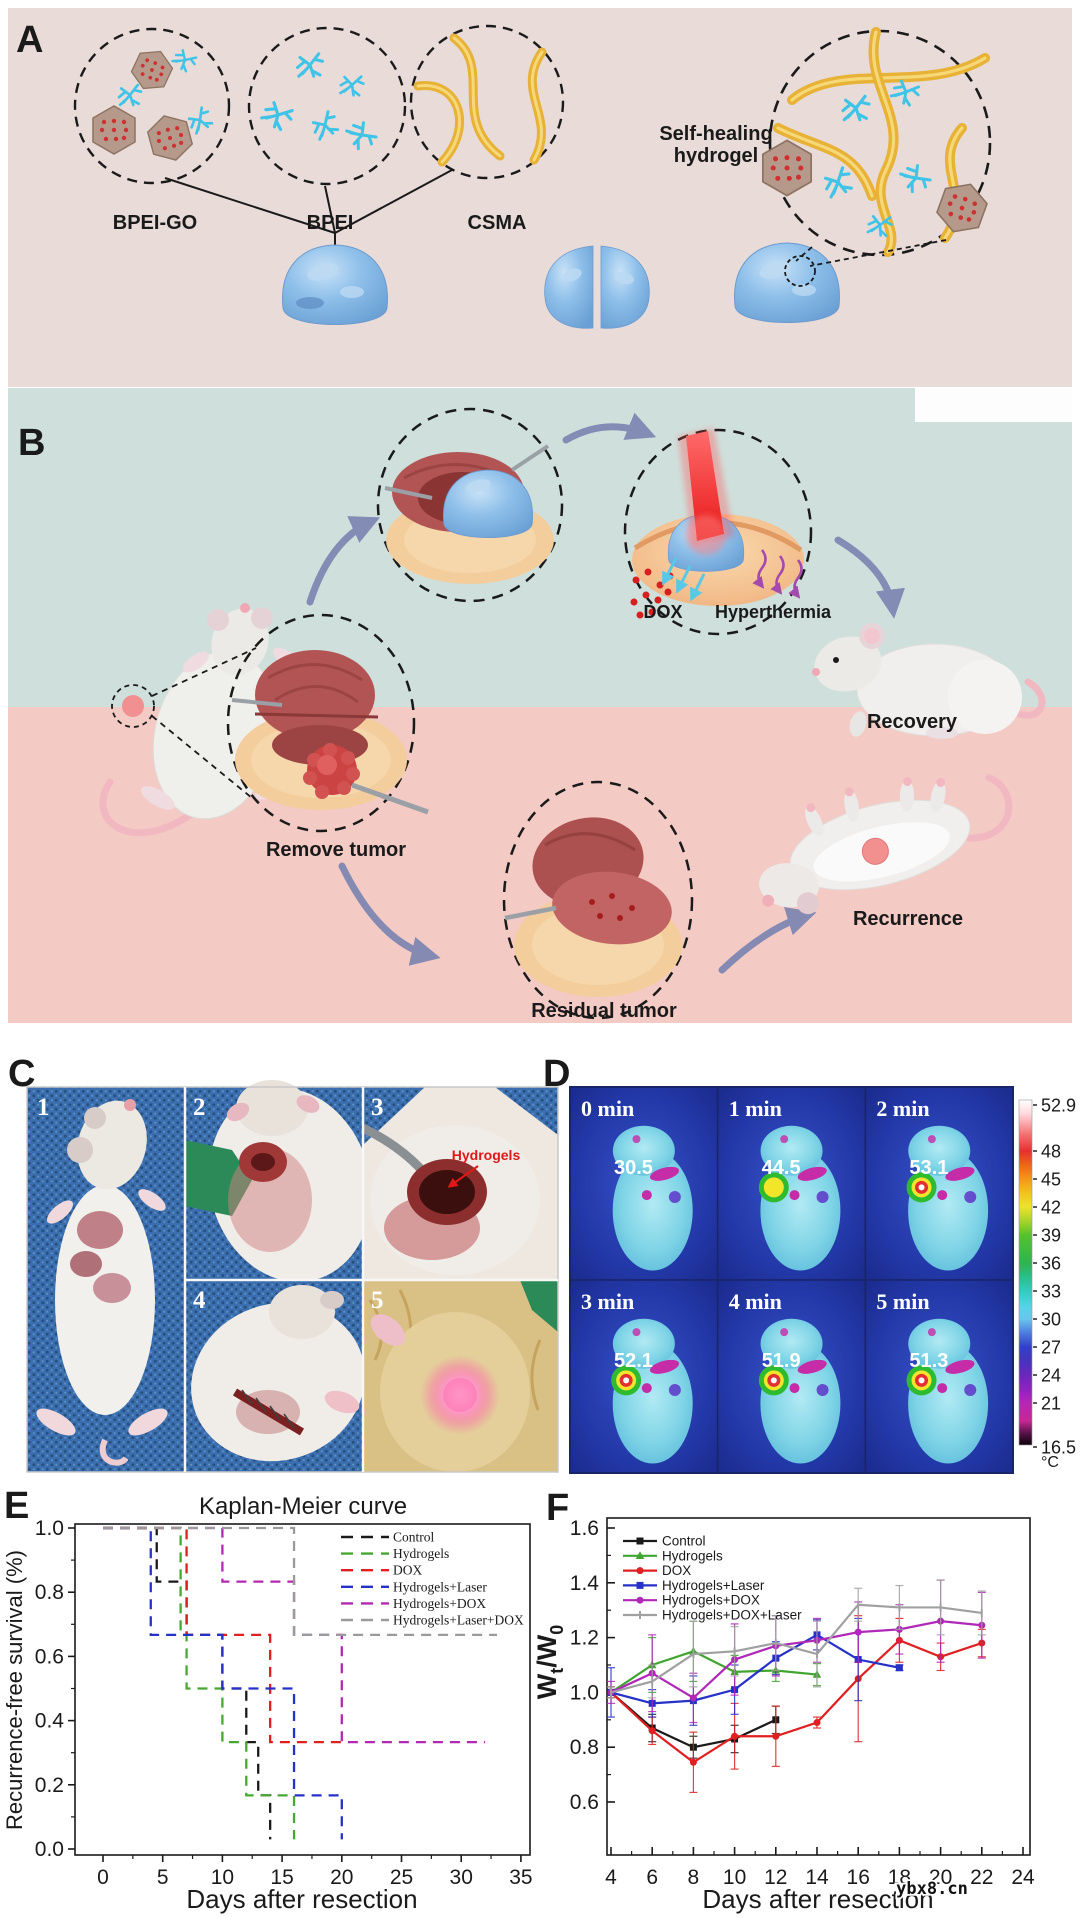 This screenshot has width=1080, height=1918. Describe the element at coordinates (584, 1747) in the screenshot. I see `chart-f-ytick: 0.8` at that location.